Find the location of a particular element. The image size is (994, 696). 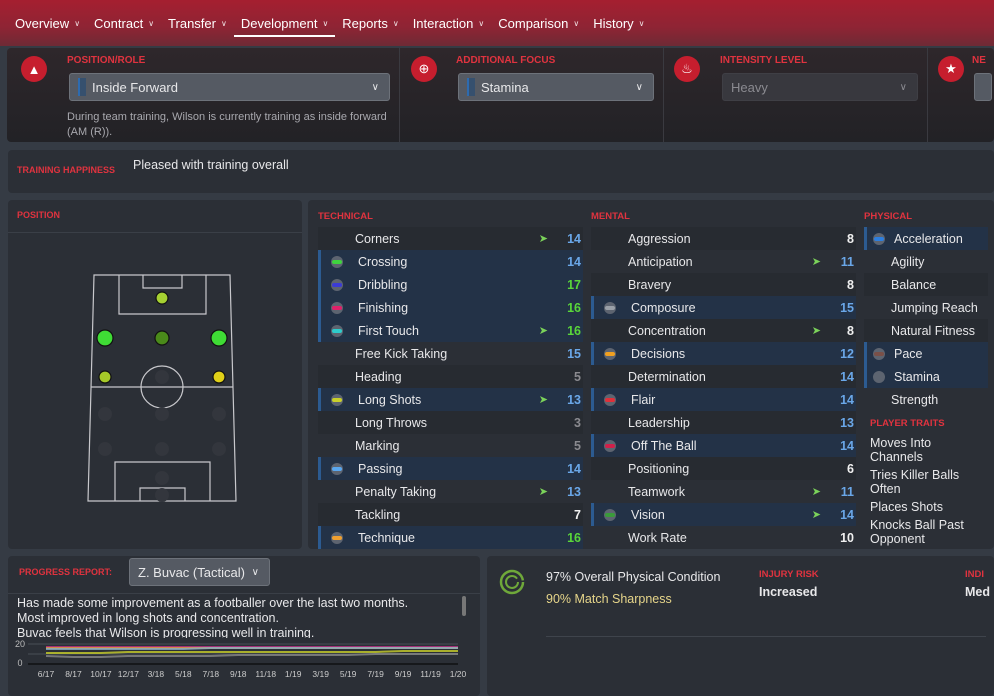

fourth-select is located at coordinates (983, 87).